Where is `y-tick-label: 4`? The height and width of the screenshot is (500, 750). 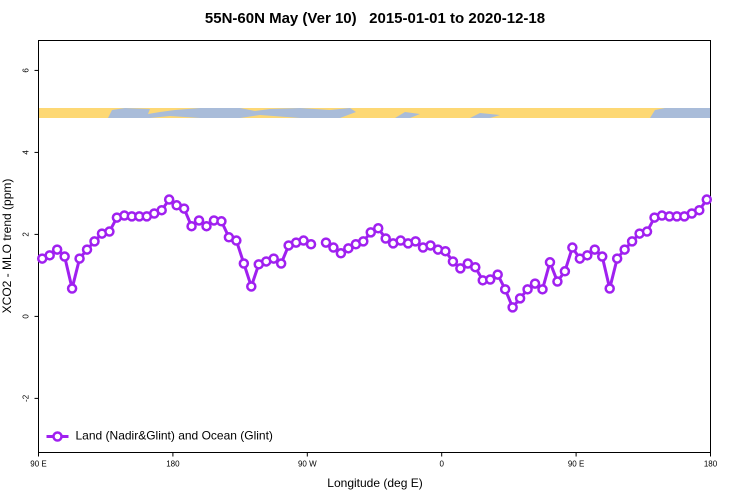
y-tick-label: 4 is located at coordinates (26, 152).